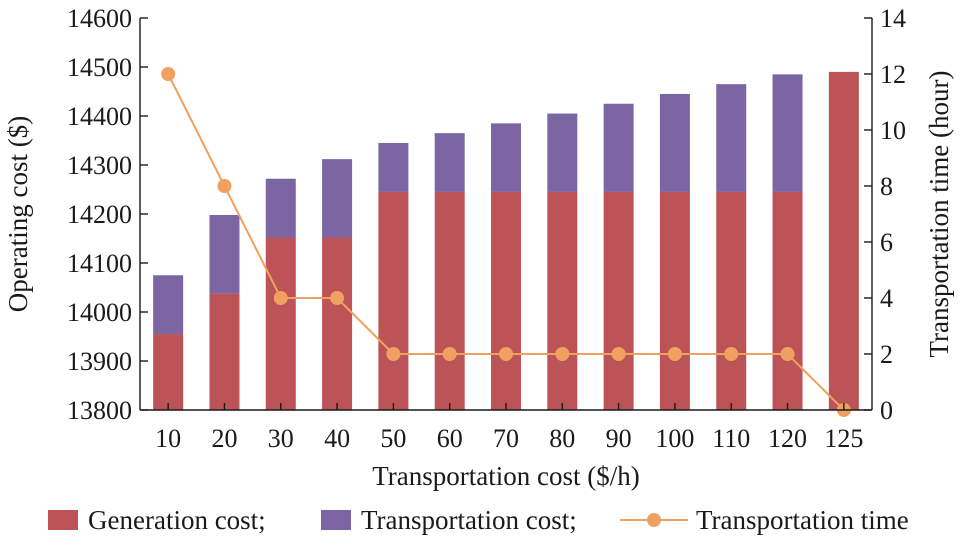 The width and height of the screenshot is (962, 541). What do you see at coordinates (886, 410) in the screenshot?
I see `y2-tick-label: 0` at bounding box center [886, 410].